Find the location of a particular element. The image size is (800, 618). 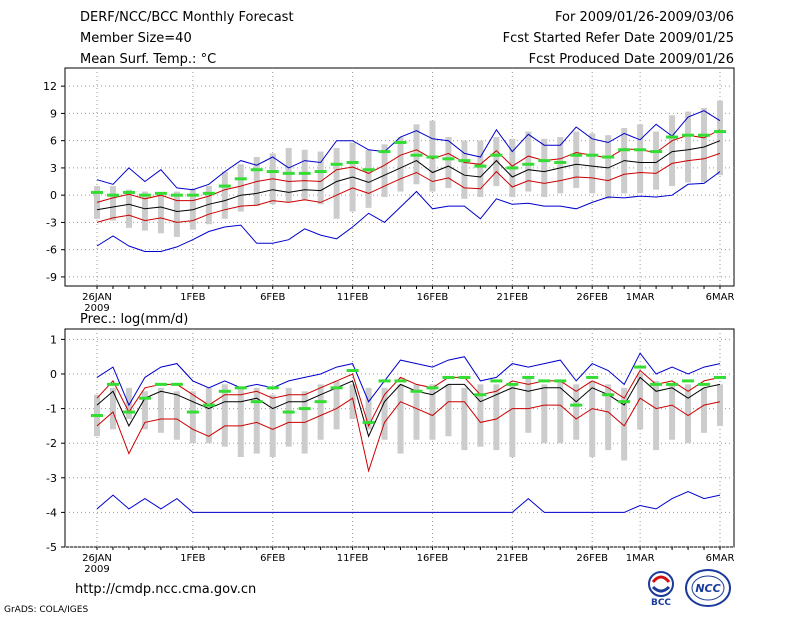

x-tick-label: 6MAR is located at coordinates (720, 297).